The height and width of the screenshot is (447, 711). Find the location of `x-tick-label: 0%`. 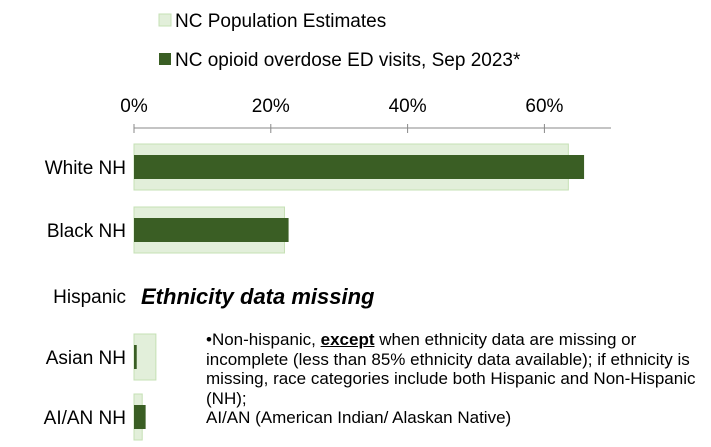

x-tick-label: 0% is located at coordinates (134, 106).